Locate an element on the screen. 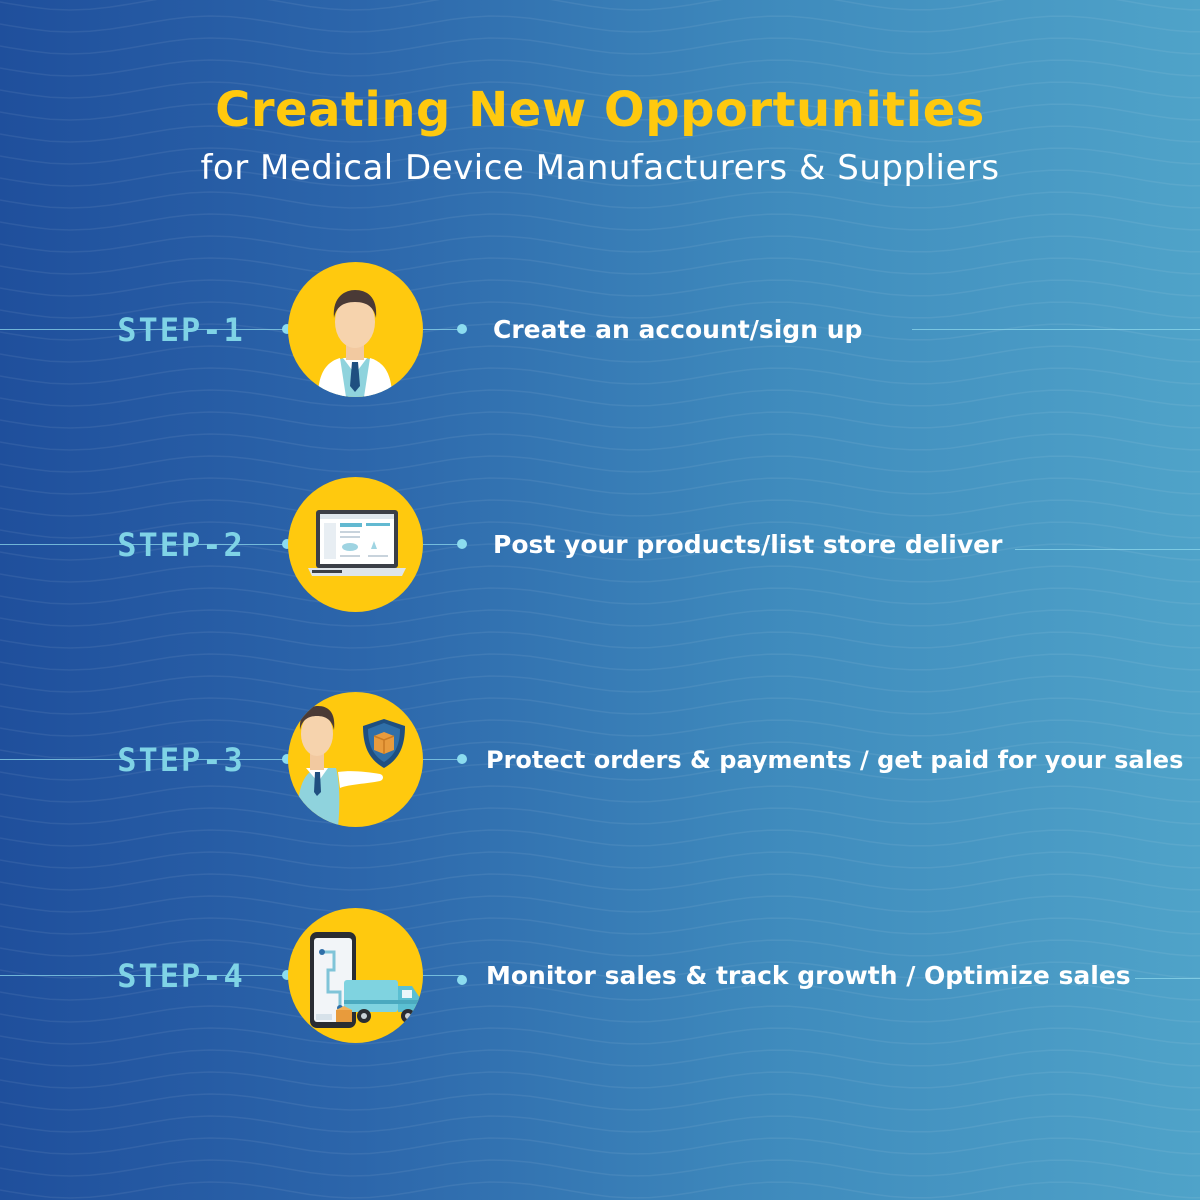 The image size is (1200, 1200). step-1-right-dot is located at coordinates (462, 329).